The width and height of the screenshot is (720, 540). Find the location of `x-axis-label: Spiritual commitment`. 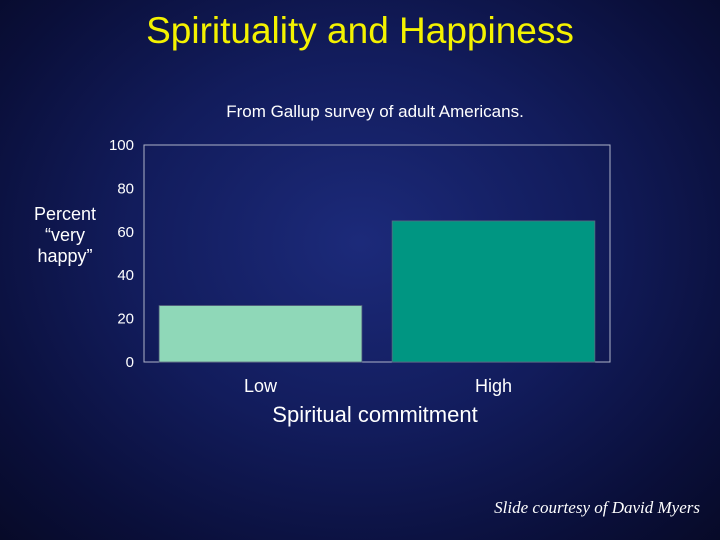

x-axis-label: Spiritual commitment is located at coordinates (375, 414).